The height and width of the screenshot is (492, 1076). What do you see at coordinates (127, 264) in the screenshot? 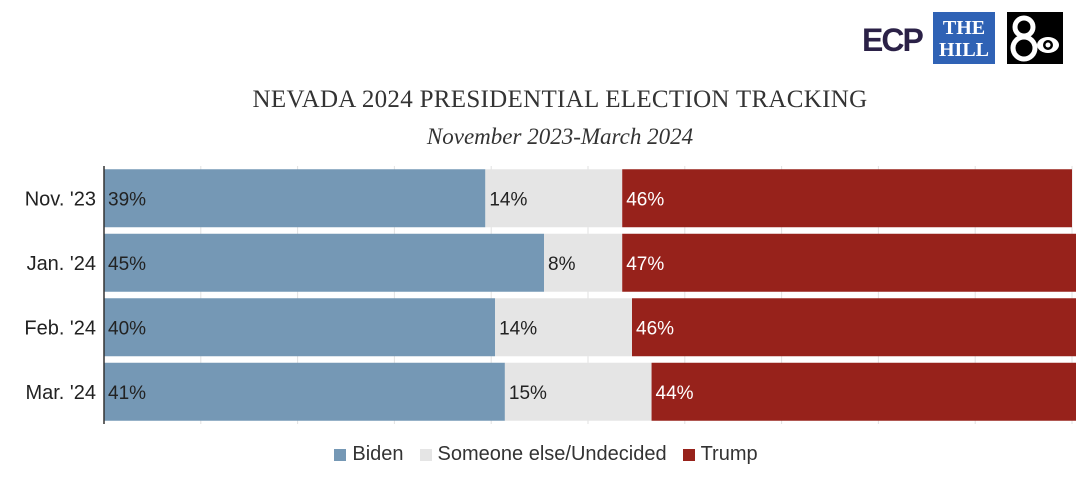
I see `data-label: 45%` at bounding box center [127, 264].